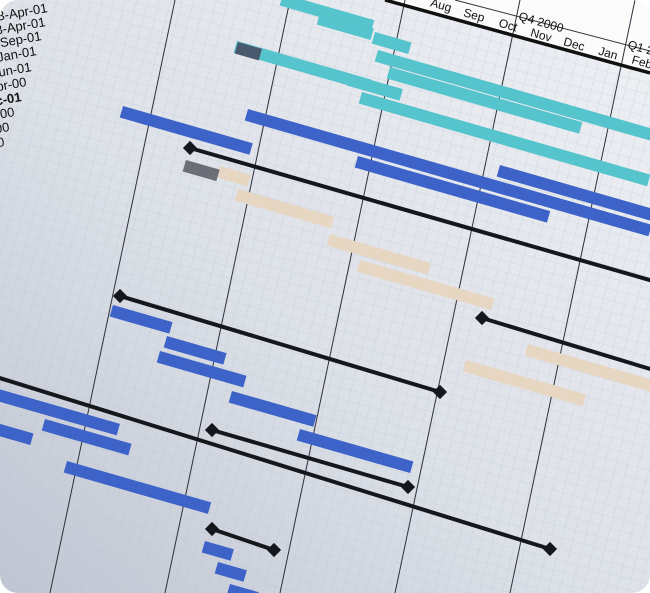 The height and width of the screenshot is (593, 650). I want to click on date-label: -00, so click(8, 113).